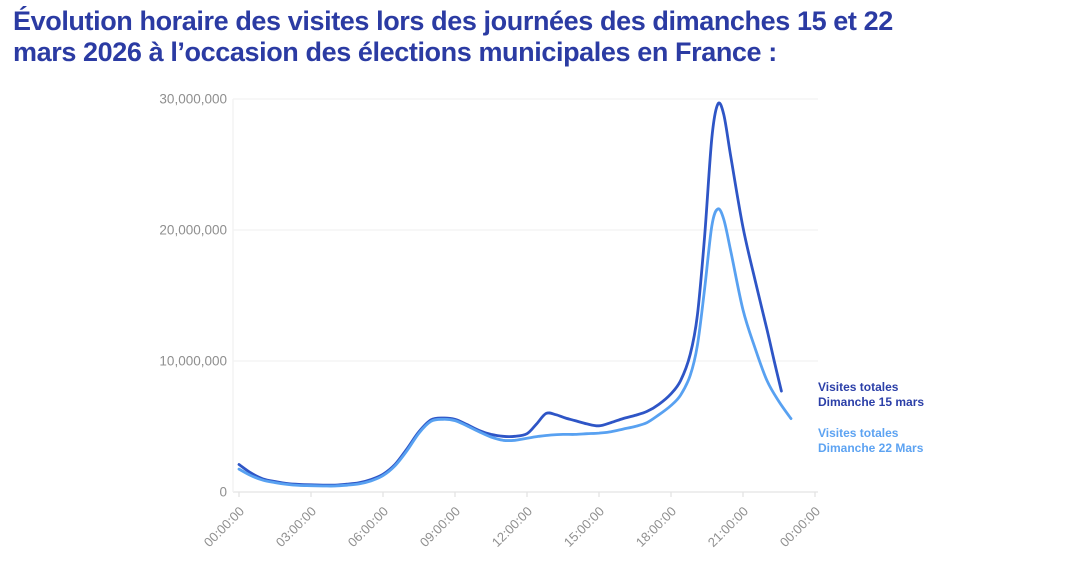 The width and height of the screenshot is (1079, 584). I want to click on x-tick-label-8: 00:00:00, so click(800, 527).